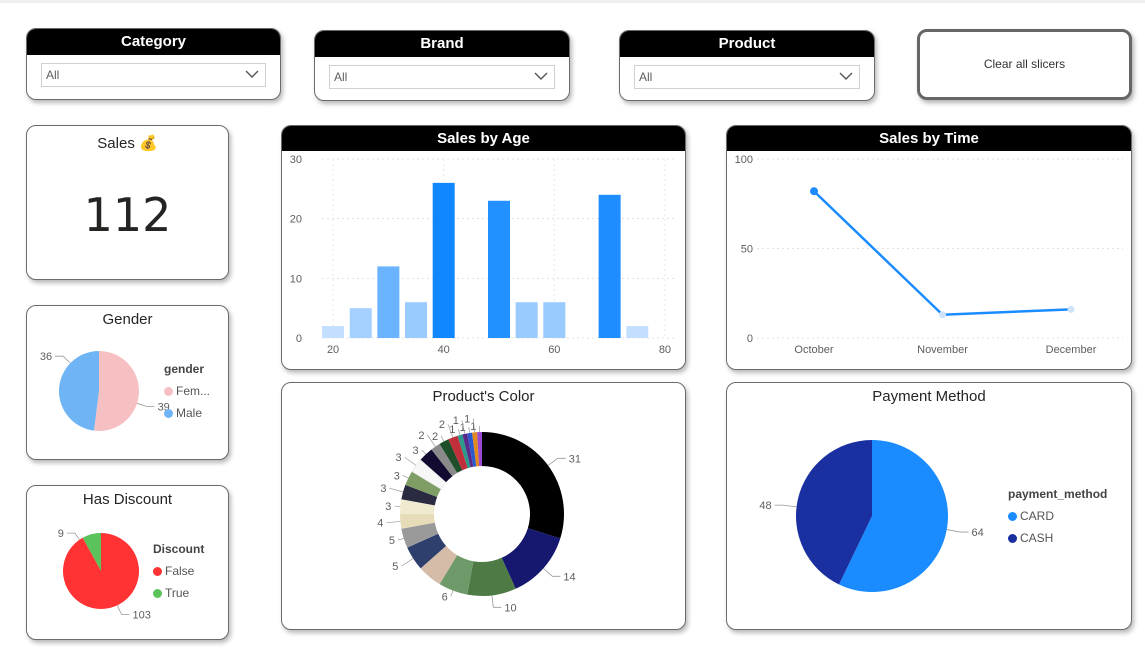 Image resolution: width=1145 pixels, height=652 pixels. I want to click on pie-slice-red, so click(458, 453).